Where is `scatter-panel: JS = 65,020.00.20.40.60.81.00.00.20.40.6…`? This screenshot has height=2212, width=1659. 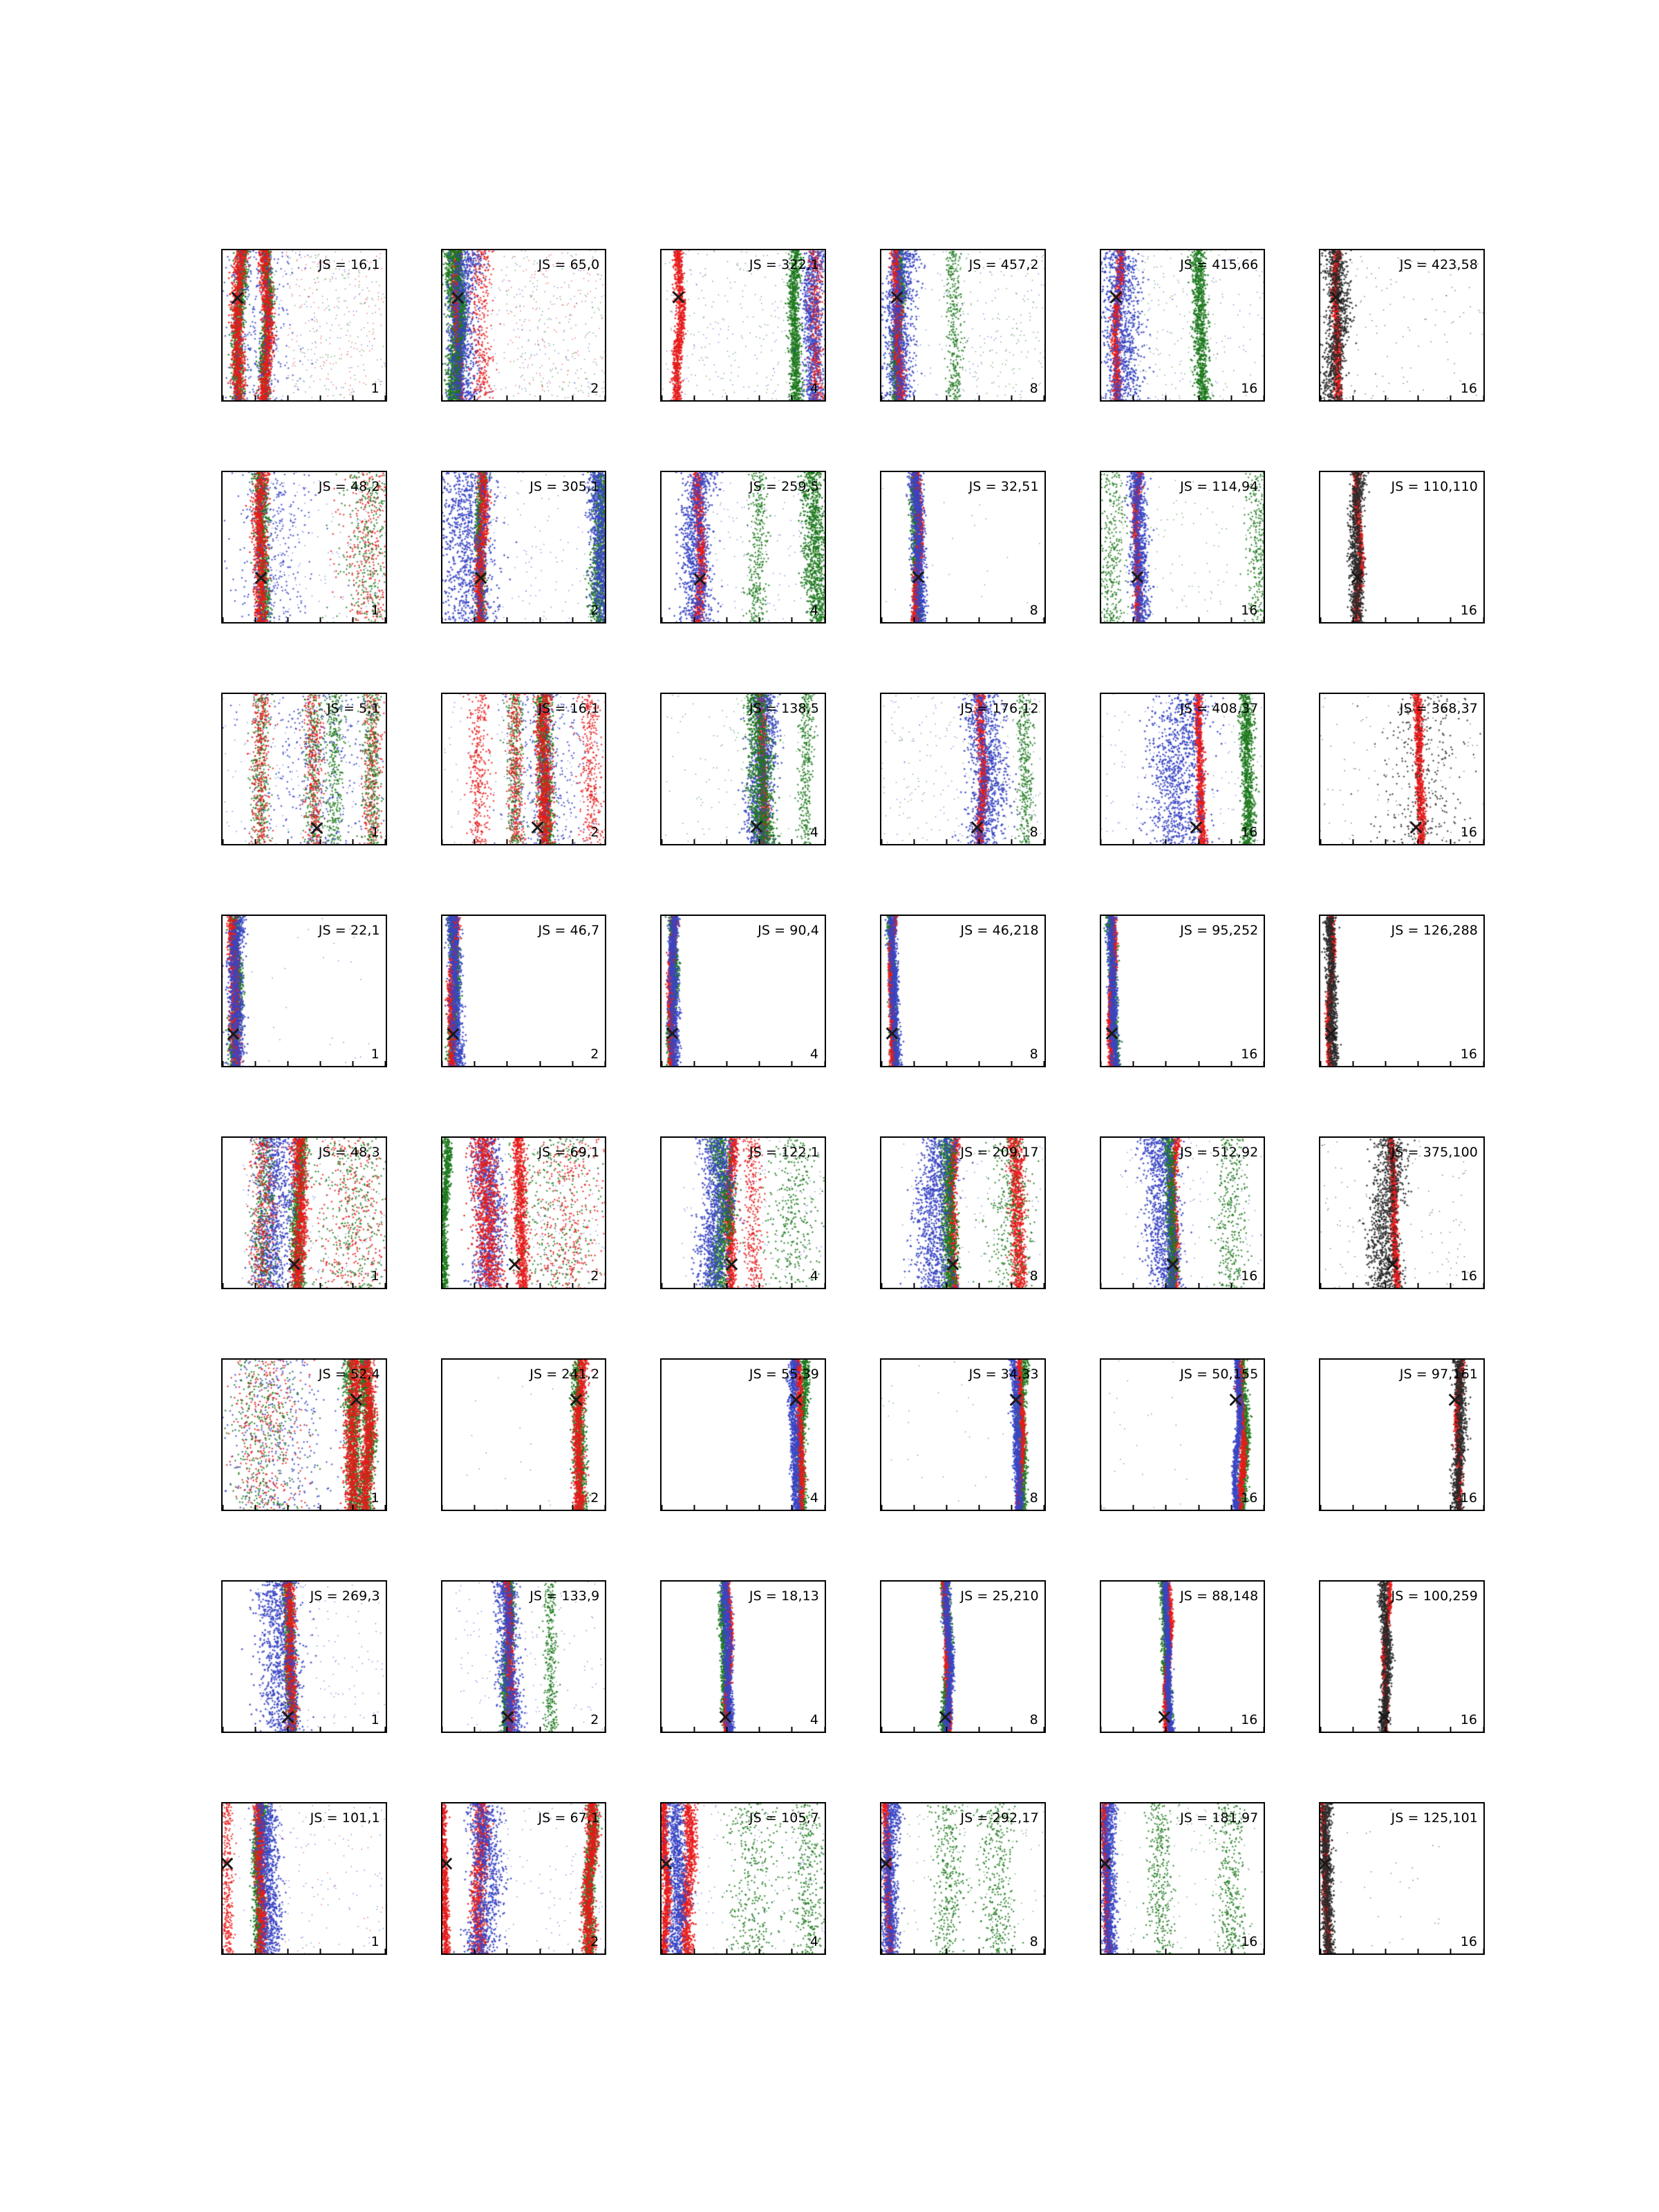 scatter-panel: JS = 65,020.00.20.40.60.81.00.00.20.40.6… is located at coordinates (506, 337).